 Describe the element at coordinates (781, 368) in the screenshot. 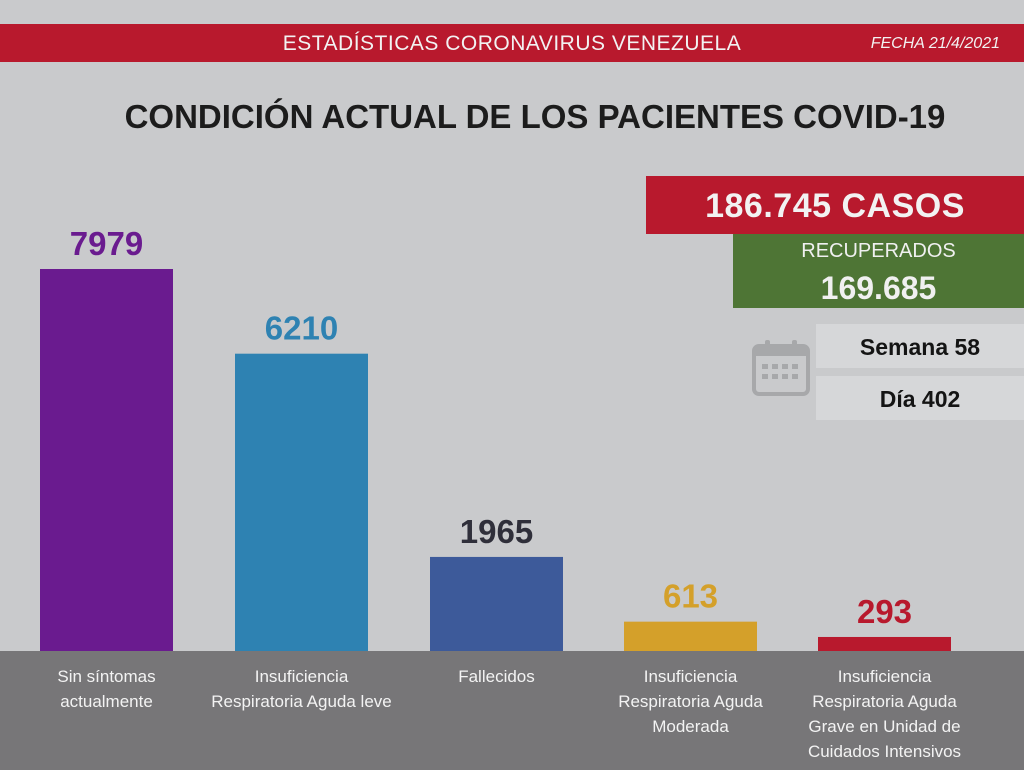

I see `calendar-icon` at that location.